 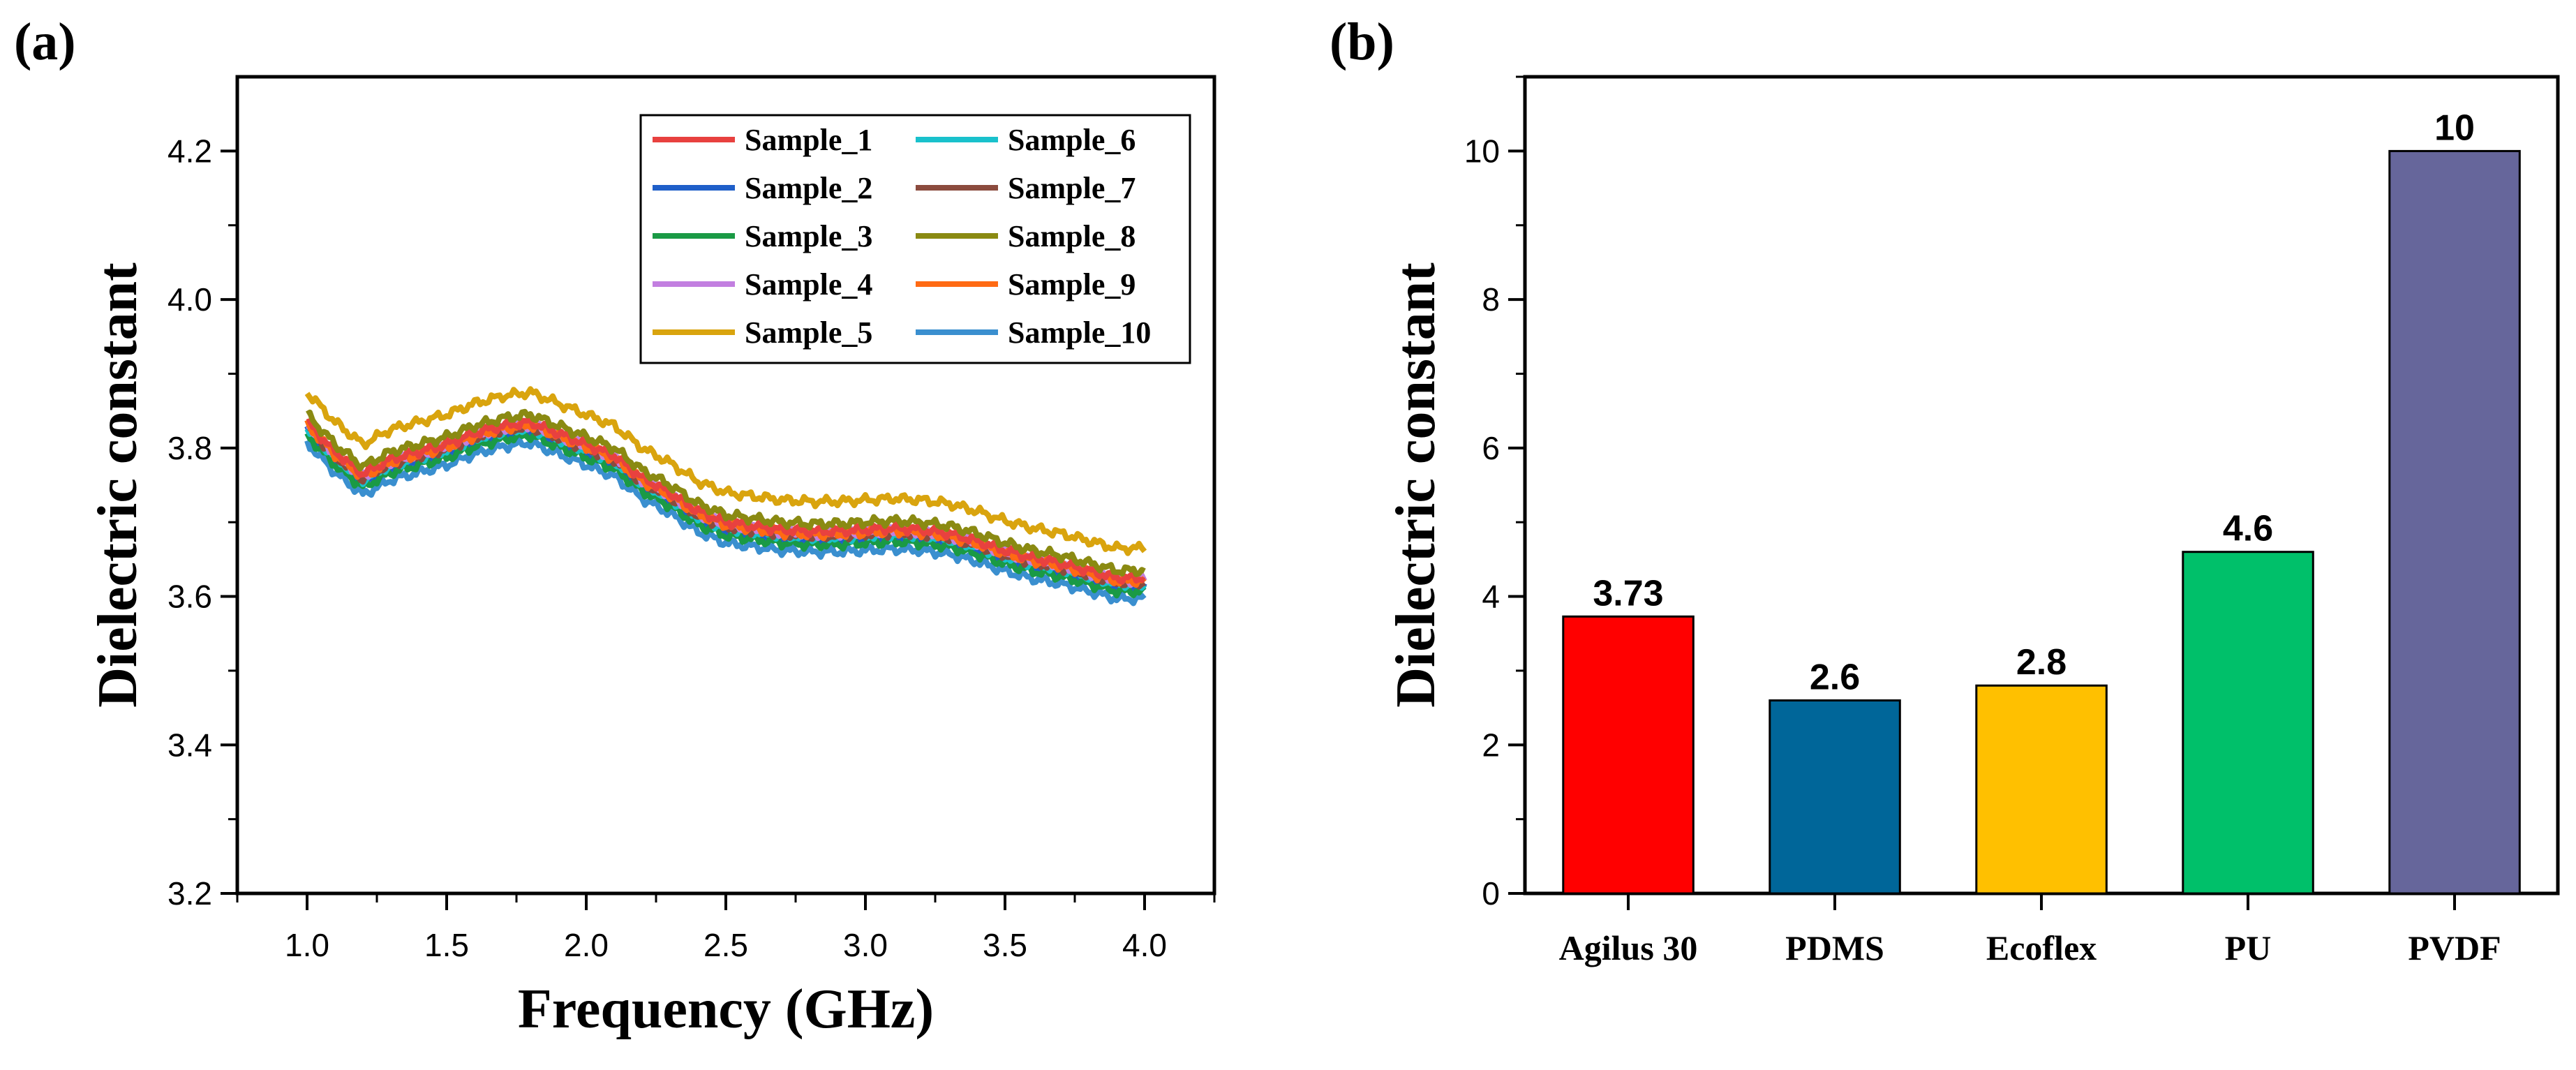 I want to click on y-tick-label: 10, so click(x=1482, y=151).